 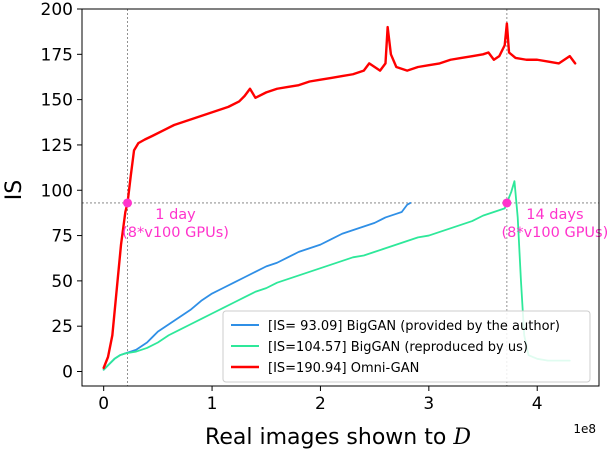 I want to click on annotation-line2-1: (8*v100 GPUs), so click(x=554, y=233).